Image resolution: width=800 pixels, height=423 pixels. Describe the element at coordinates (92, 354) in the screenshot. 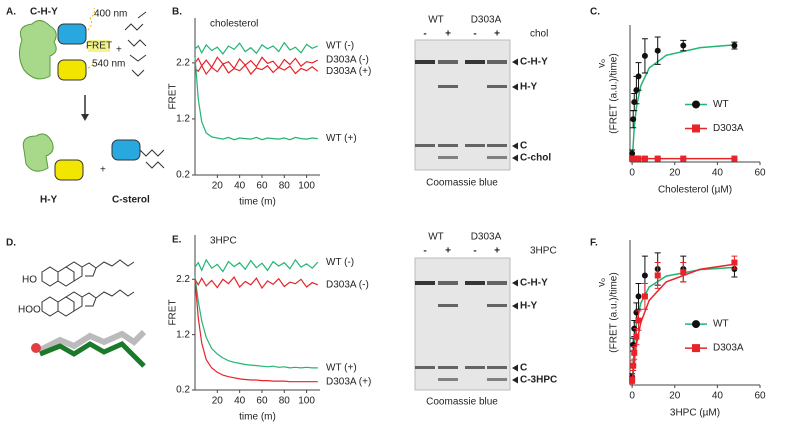

I see `overlay-green` at that location.